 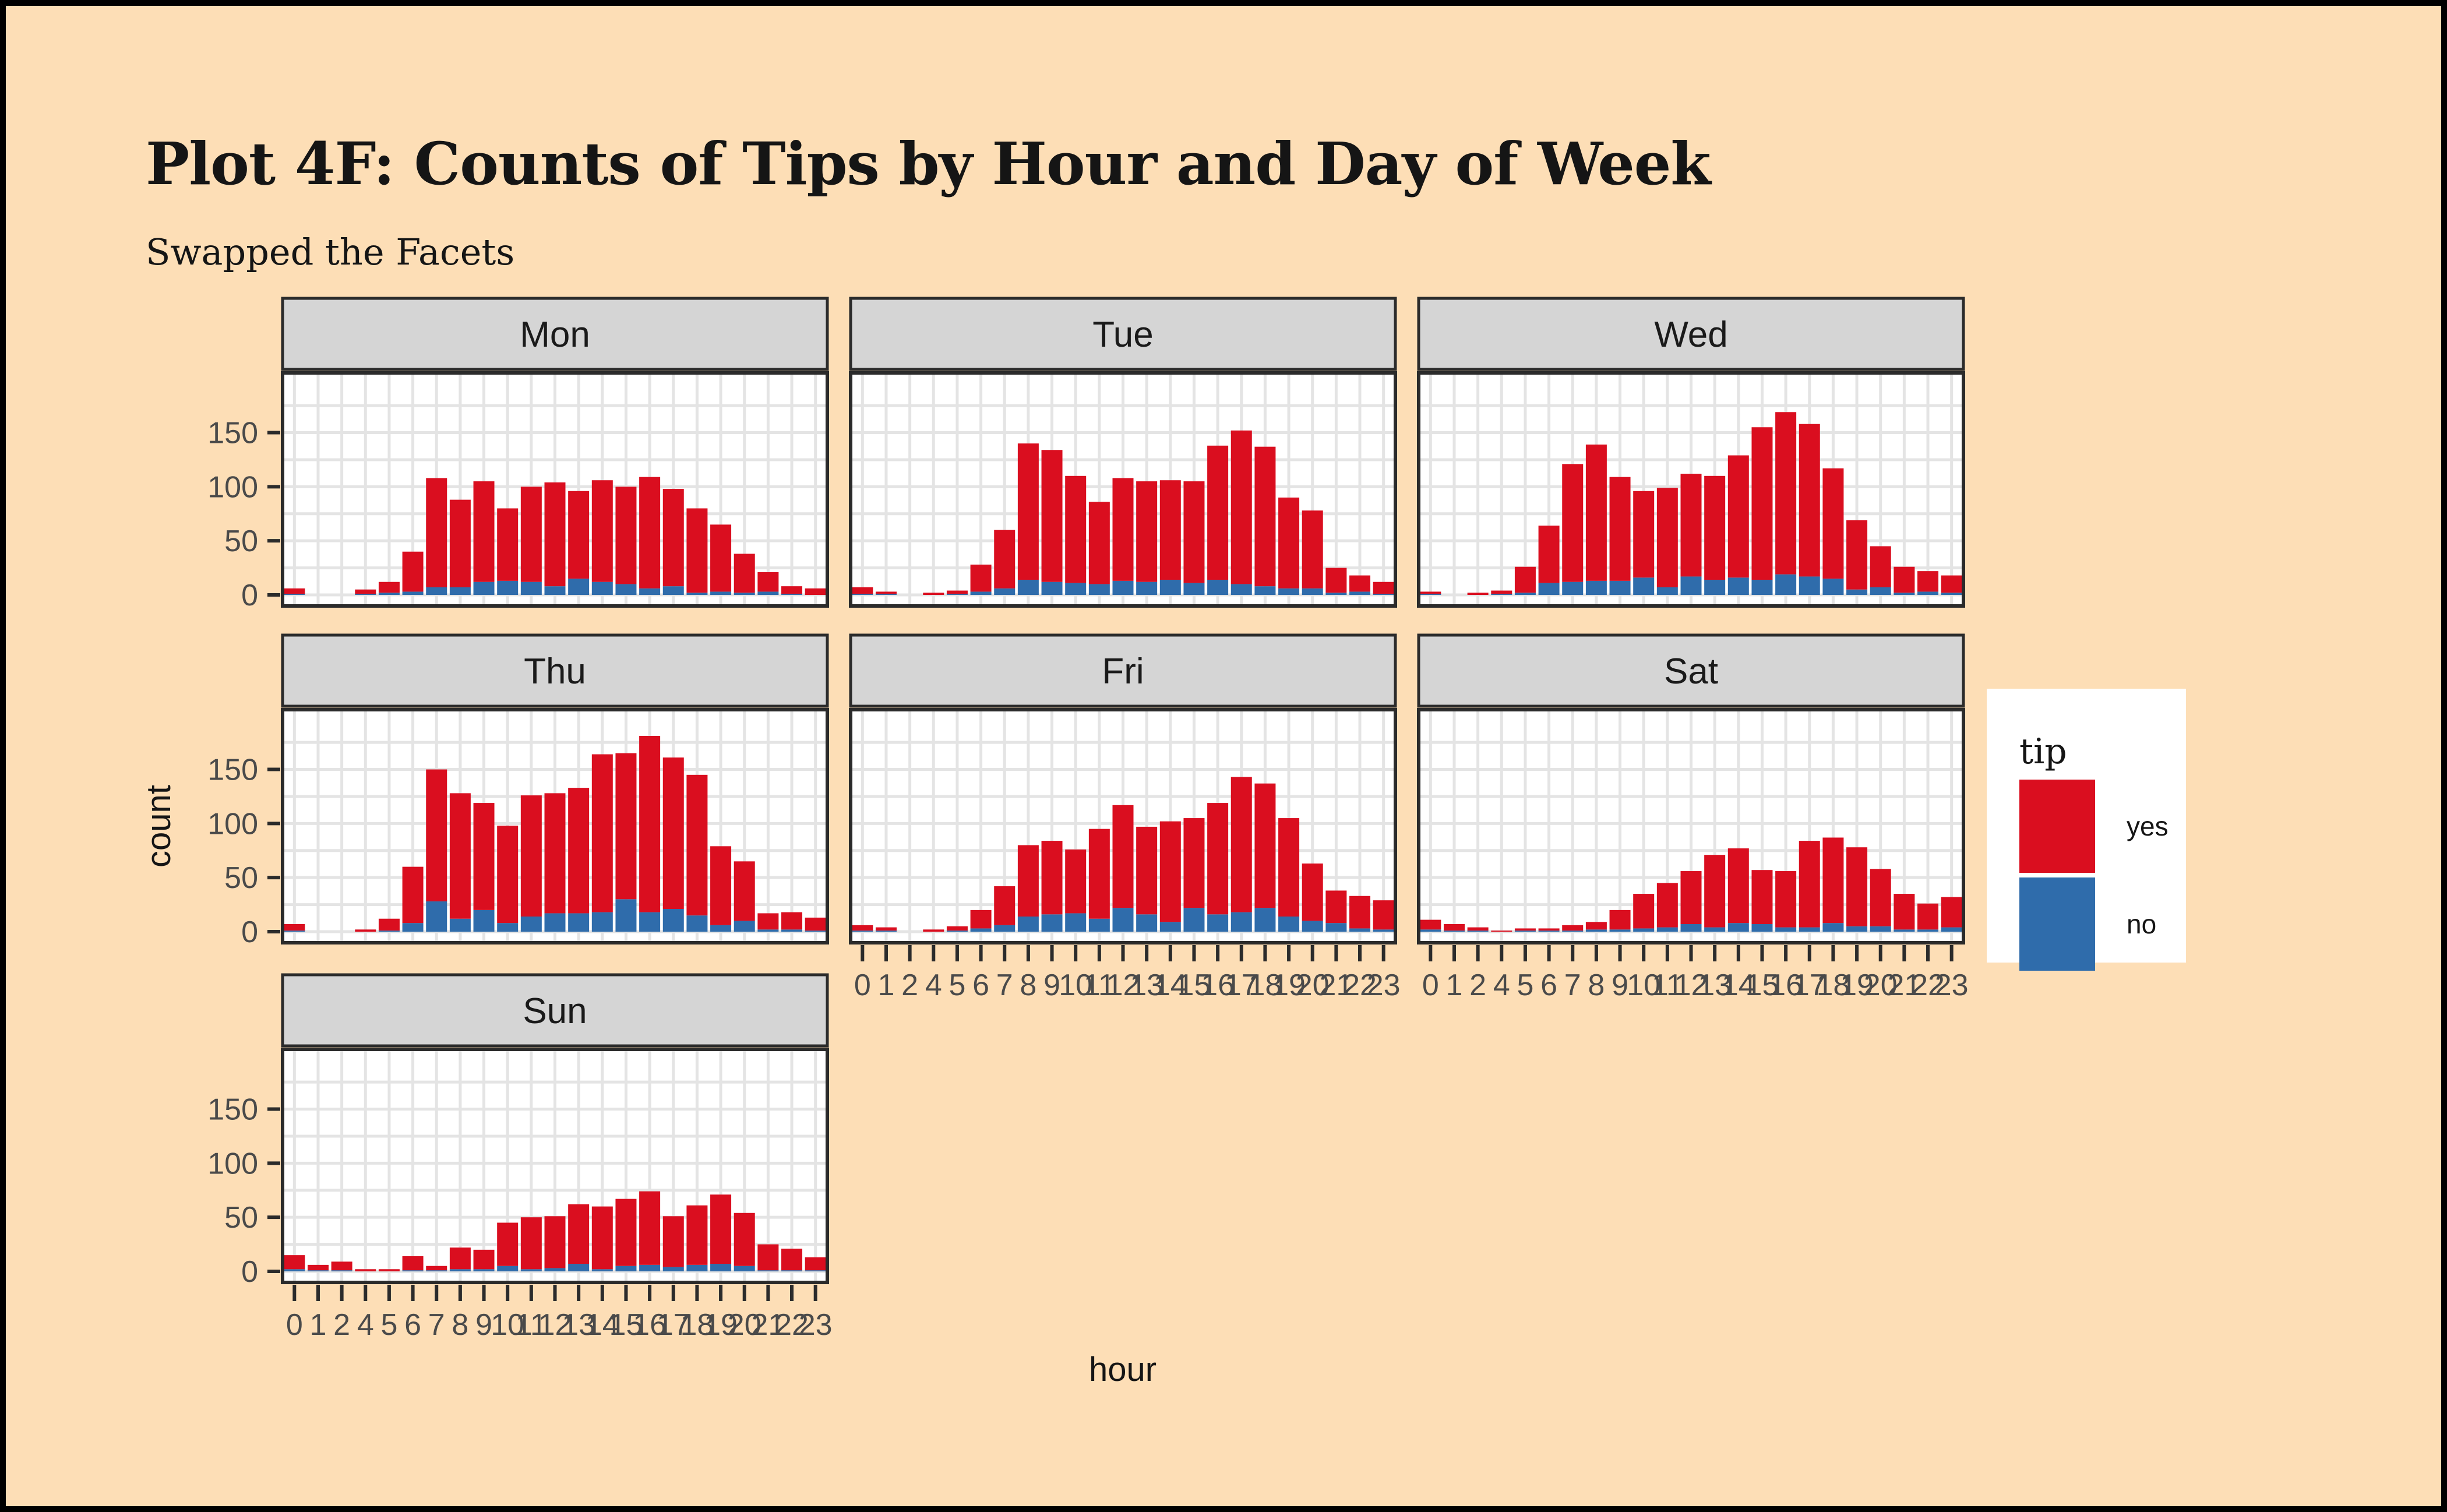 I want to click on x-tick-label: 6, so click(x=1548, y=985).